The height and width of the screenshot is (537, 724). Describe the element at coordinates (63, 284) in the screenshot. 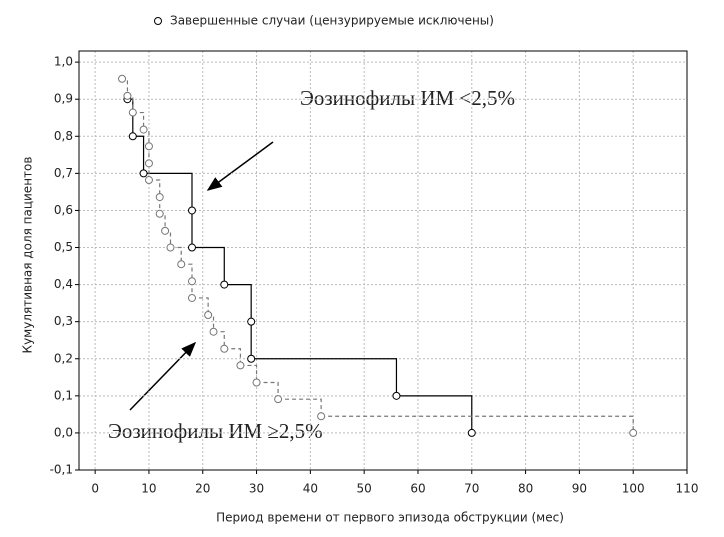

I see `y-tick-label: 0,4` at that location.